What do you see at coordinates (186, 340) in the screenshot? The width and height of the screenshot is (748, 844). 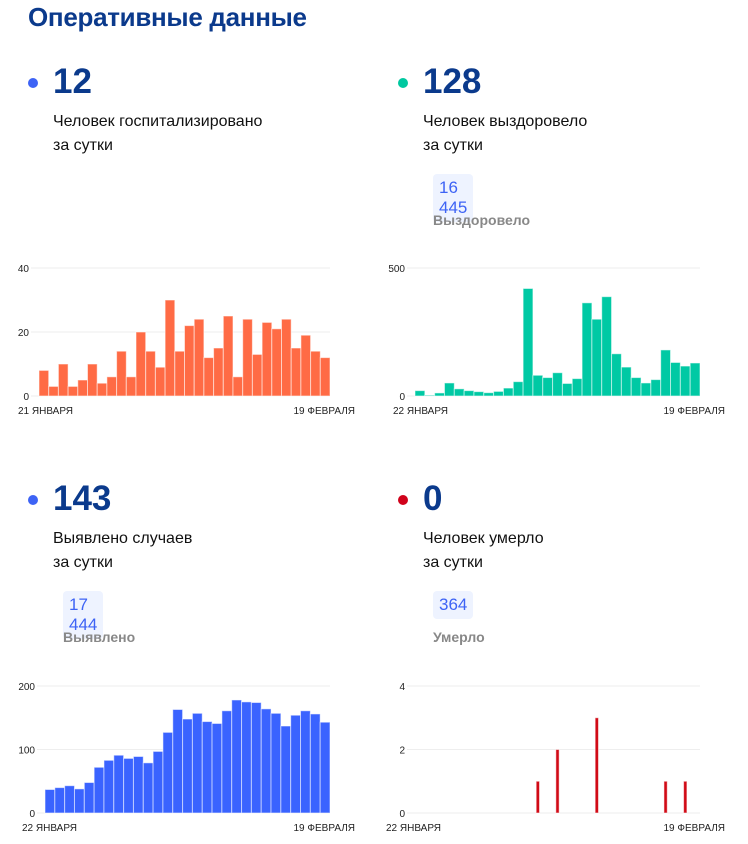 I see `bar-chart-0: 0 20 40 21 ЯНВАРЯ 19 ФЕВРАЛЯ` at bounding box center [186, 340].